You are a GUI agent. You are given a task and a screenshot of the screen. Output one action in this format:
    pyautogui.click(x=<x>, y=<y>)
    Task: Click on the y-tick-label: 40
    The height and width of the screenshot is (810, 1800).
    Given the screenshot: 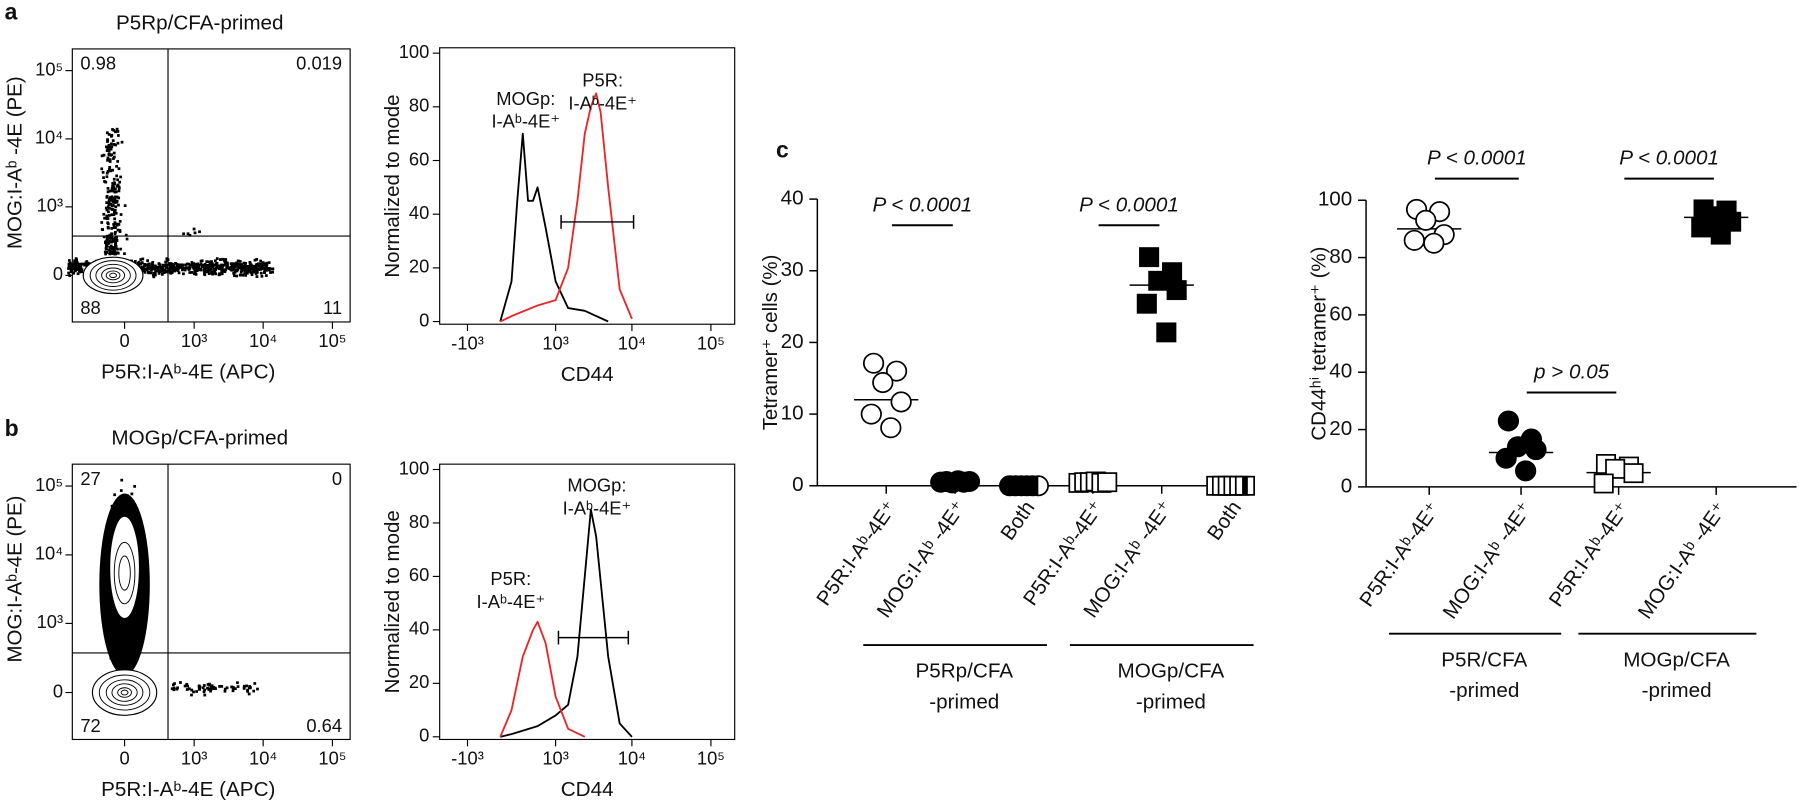 What is the action you would take?
    pyautogui.click(x=792, y=198)
    